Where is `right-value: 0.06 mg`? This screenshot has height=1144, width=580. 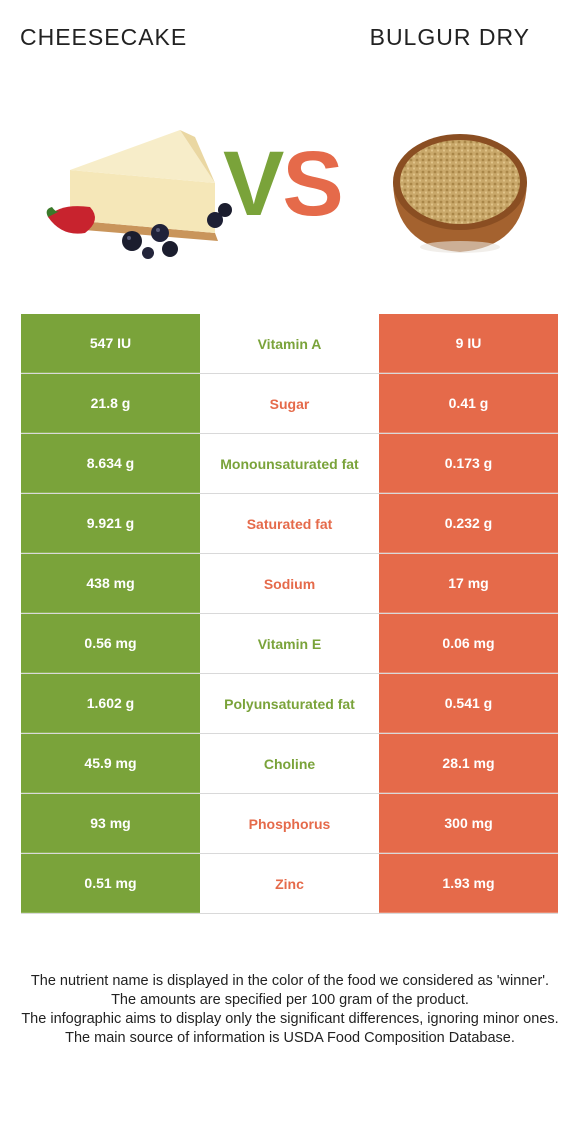 right-value: 0.06 mg is located at coordinates (468, 643).